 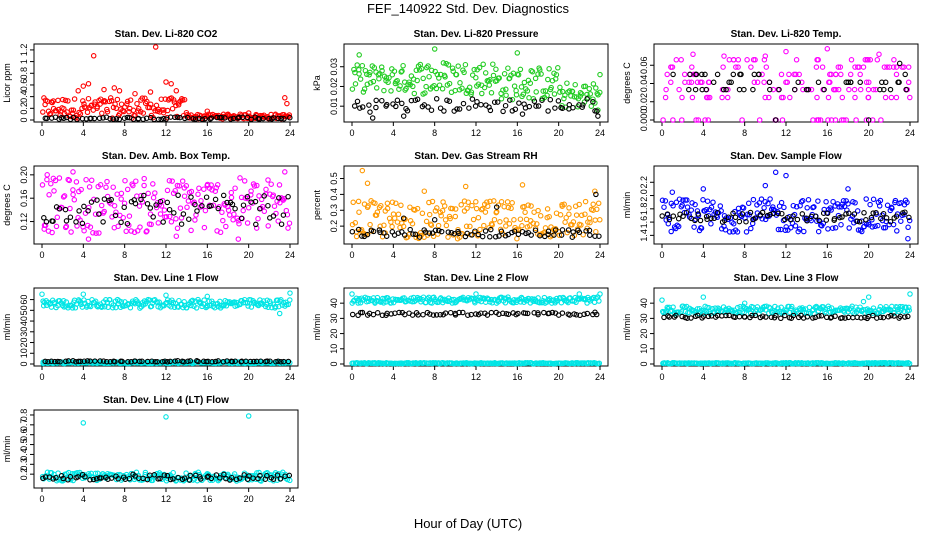 What do you see at coordinates (910, 133) in the screenshot?
I see `x-tick-label: 24` at bounding box center [910, 133].